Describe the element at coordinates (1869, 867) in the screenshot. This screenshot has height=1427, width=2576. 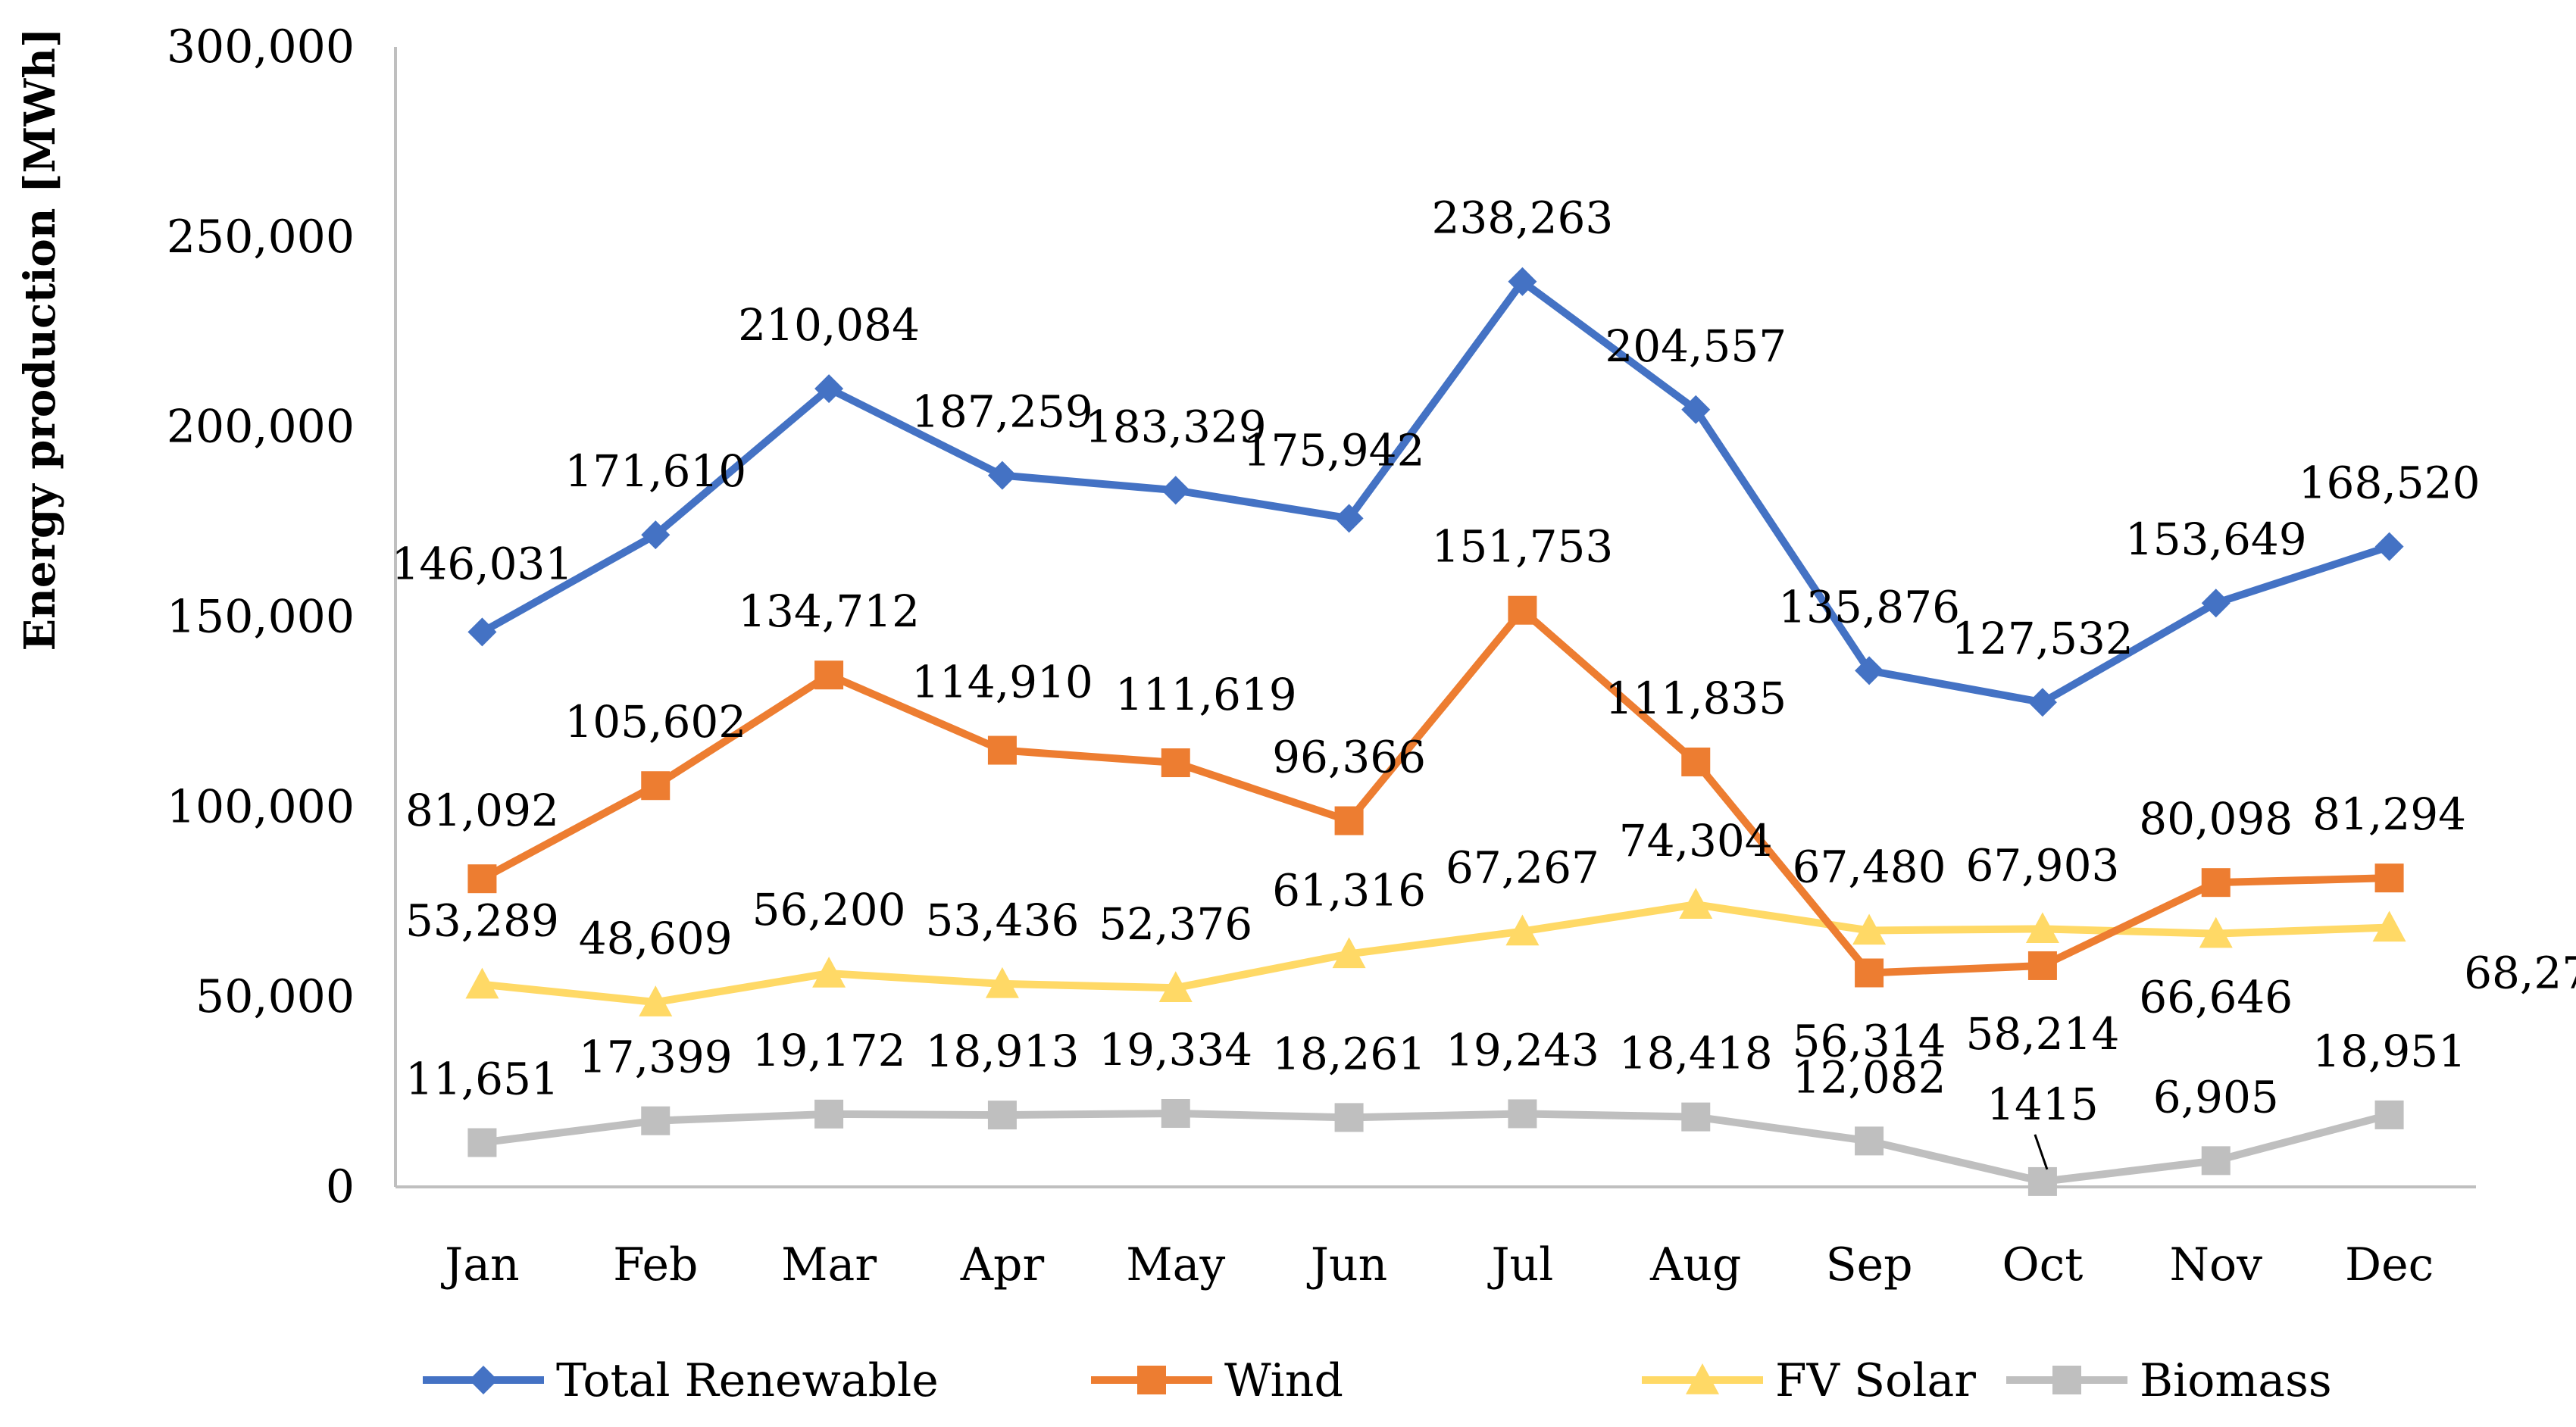
I see `data-label: 67,480` at that location.